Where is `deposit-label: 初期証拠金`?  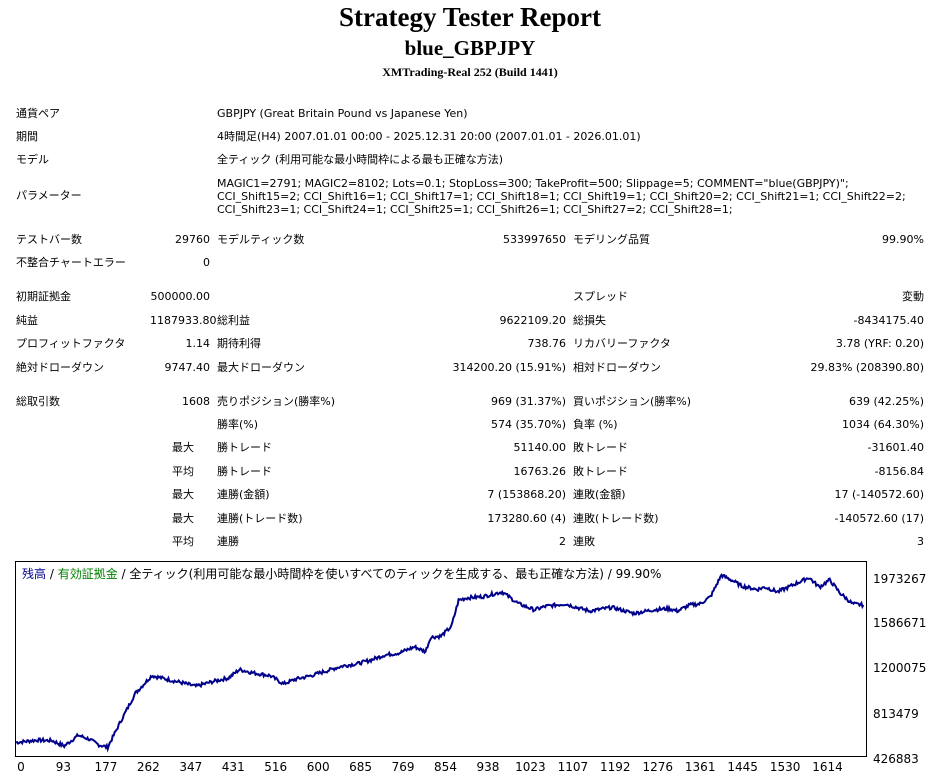
deposit-label: 初期証拠金 is located at coordinates (43, 296).